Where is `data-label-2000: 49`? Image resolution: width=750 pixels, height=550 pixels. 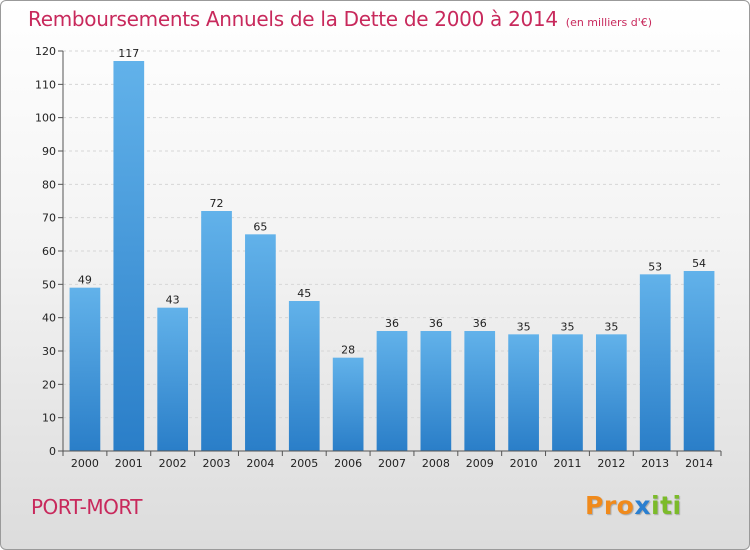 data-label-2000: 49 is located at coordinates (85, 280).